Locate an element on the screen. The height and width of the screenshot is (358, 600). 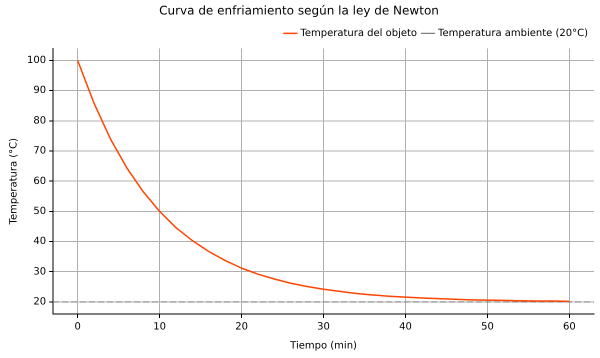
y-tick-label: 20 is located at coordinates (39, 302).